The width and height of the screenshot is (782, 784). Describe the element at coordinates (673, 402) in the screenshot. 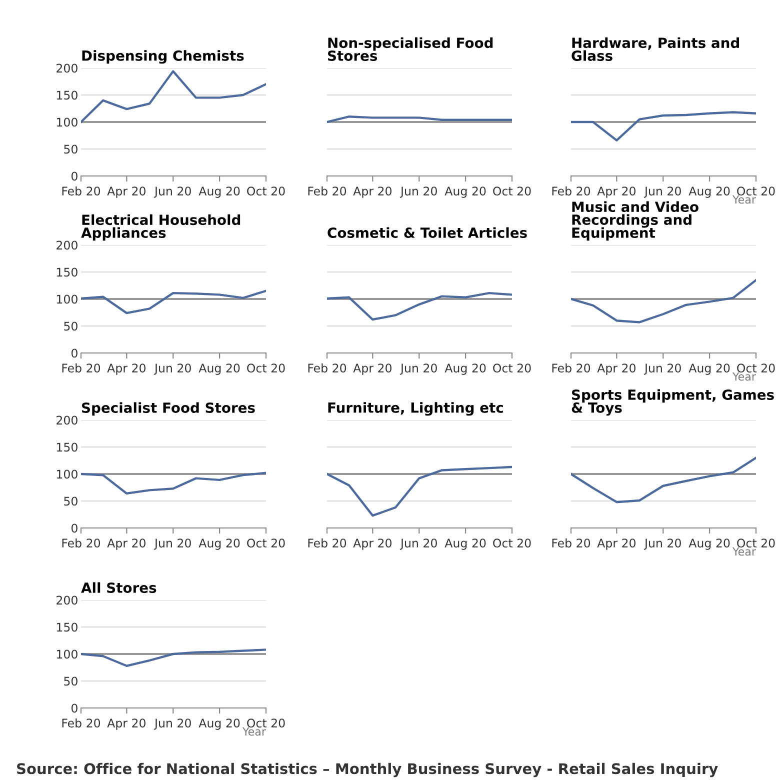

I see `chart-title: Sports Equipment, Games & Toys` at that location.